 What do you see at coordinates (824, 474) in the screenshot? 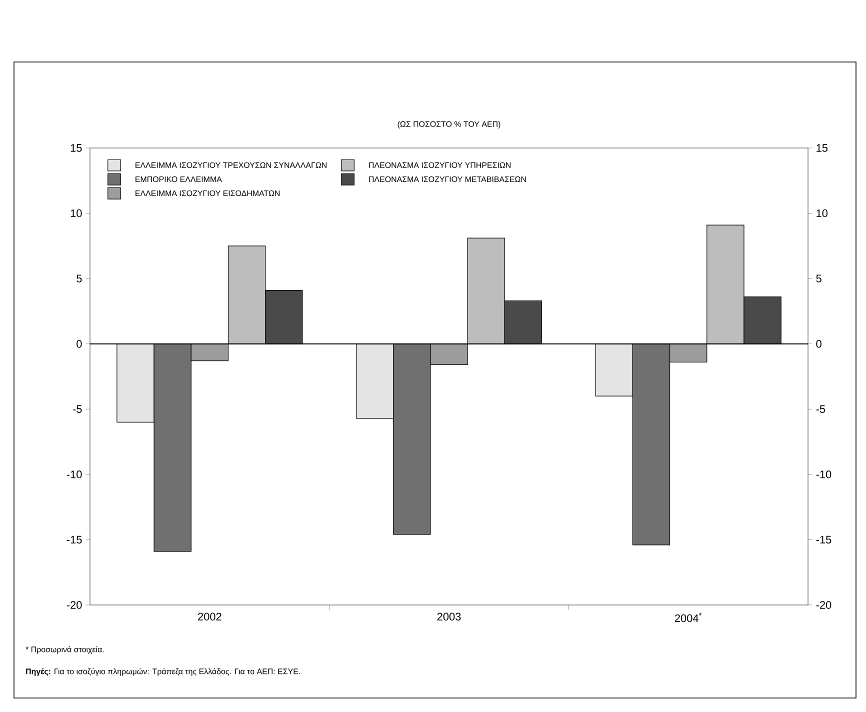
I see `y2-tick-label: -10` at bounding box center [824, 474].